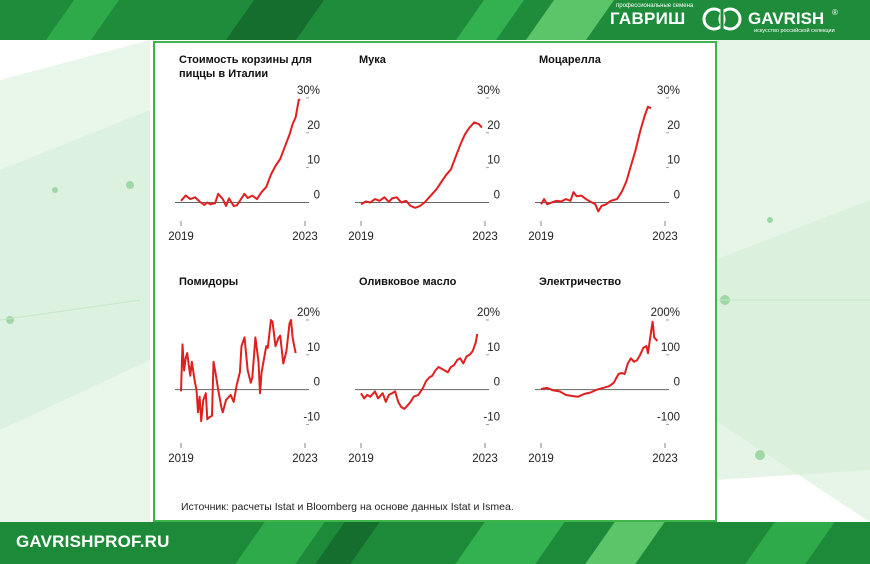 Image resolution: width=870 pixels, height=564 pixels. What do you see at coordinates (722, 19) in the screenshot?
I see `logo-emblem-icon` at bounding box center [722, 19].